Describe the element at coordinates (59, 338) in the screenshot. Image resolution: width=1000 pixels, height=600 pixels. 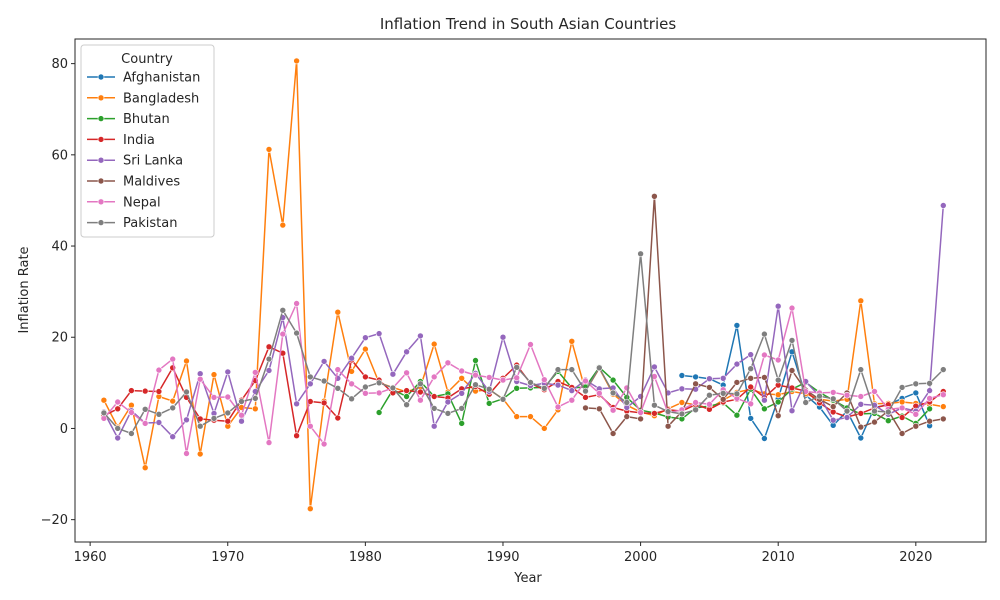
I see `y-tick-label: 20` at that location.